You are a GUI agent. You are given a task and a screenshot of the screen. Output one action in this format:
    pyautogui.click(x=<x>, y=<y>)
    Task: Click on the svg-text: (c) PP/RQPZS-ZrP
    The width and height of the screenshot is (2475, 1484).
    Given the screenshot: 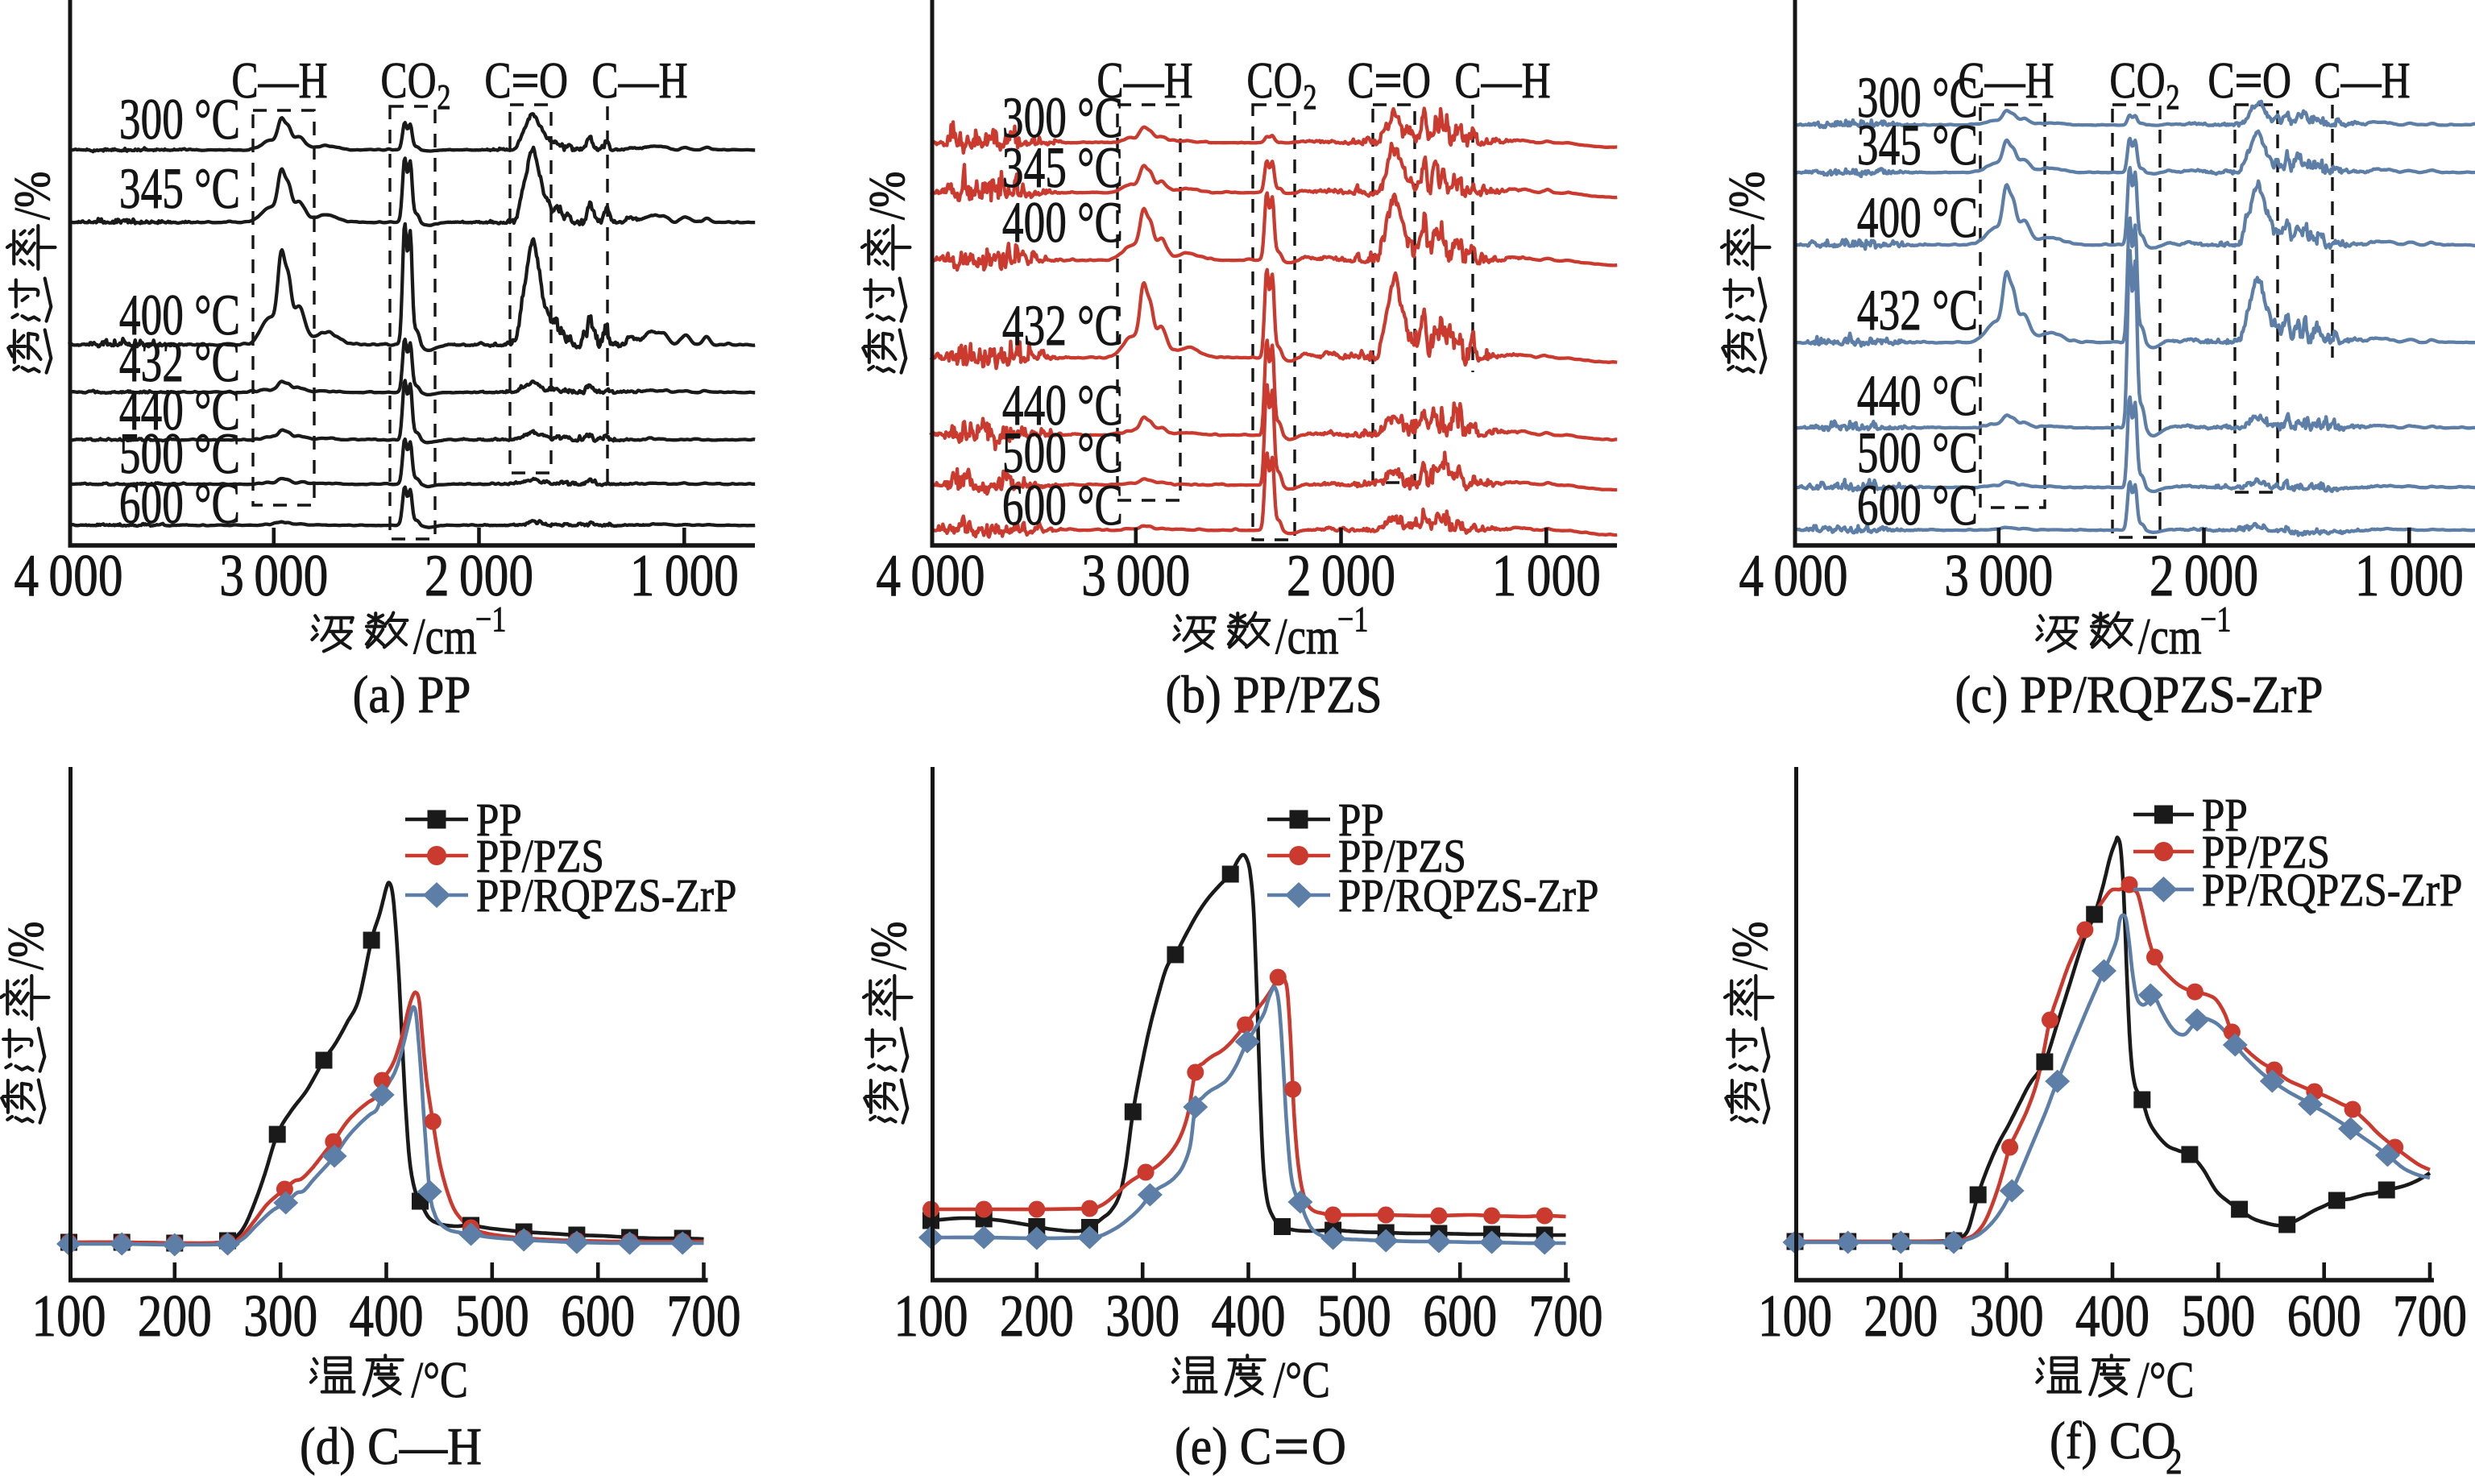 What is the action you would take?
    pyautogui.click(x=2139, y=694)
    